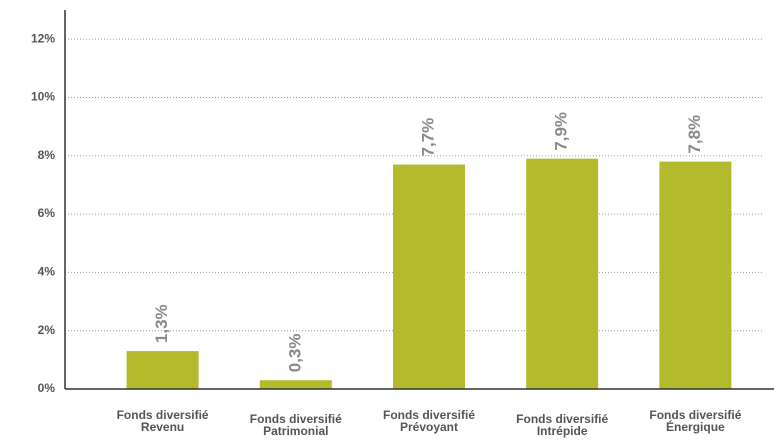  I want to click on y-tick-label: 10%, so click(43, 97).